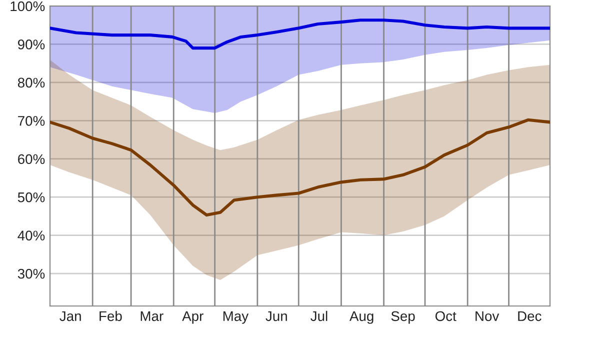 Image resolution: width=600 pixels, height=344 pixels. Describe the element at coordinates (27, 6) in the screenshot. I see `y-tick-label: 100%` at that location.